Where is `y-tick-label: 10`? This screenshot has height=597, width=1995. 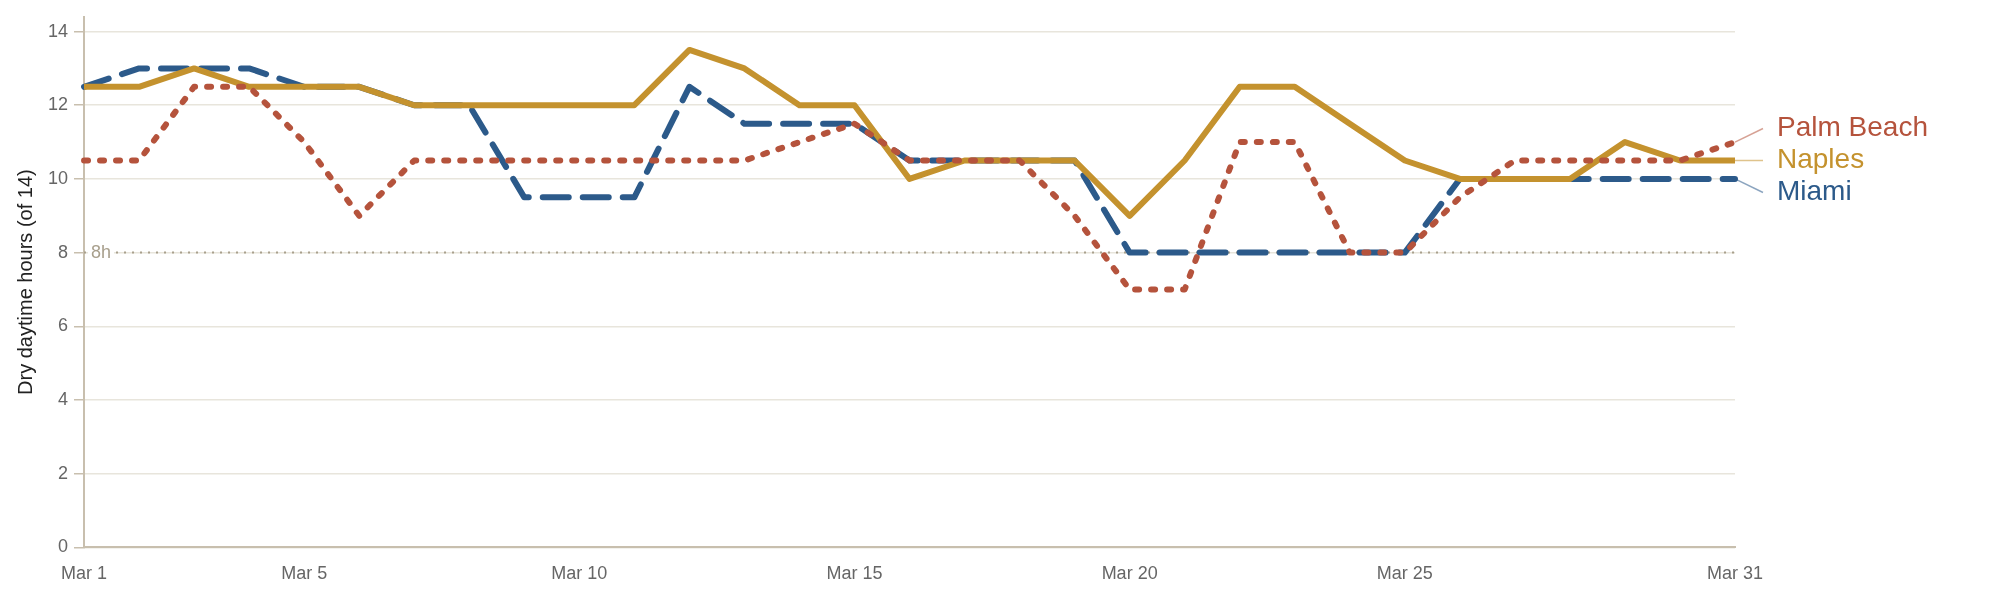 y-tick-label: 10 is located at coordinates (58, 177).